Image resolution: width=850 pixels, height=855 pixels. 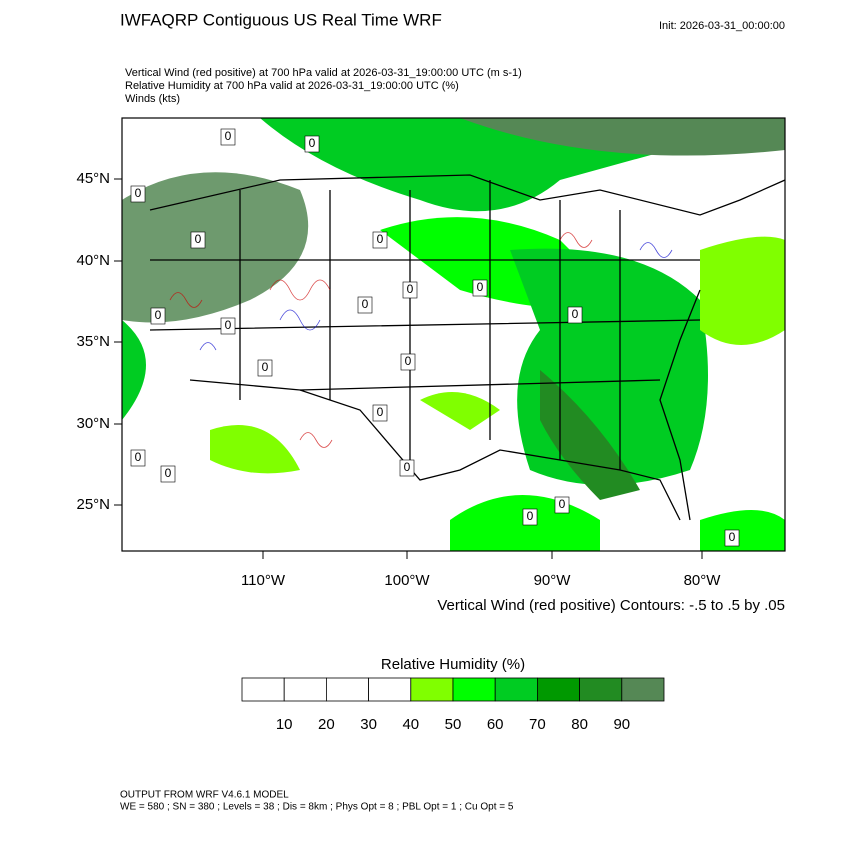 I want to click on colorbar-tick-label: 80, so click(x=579, y=724).